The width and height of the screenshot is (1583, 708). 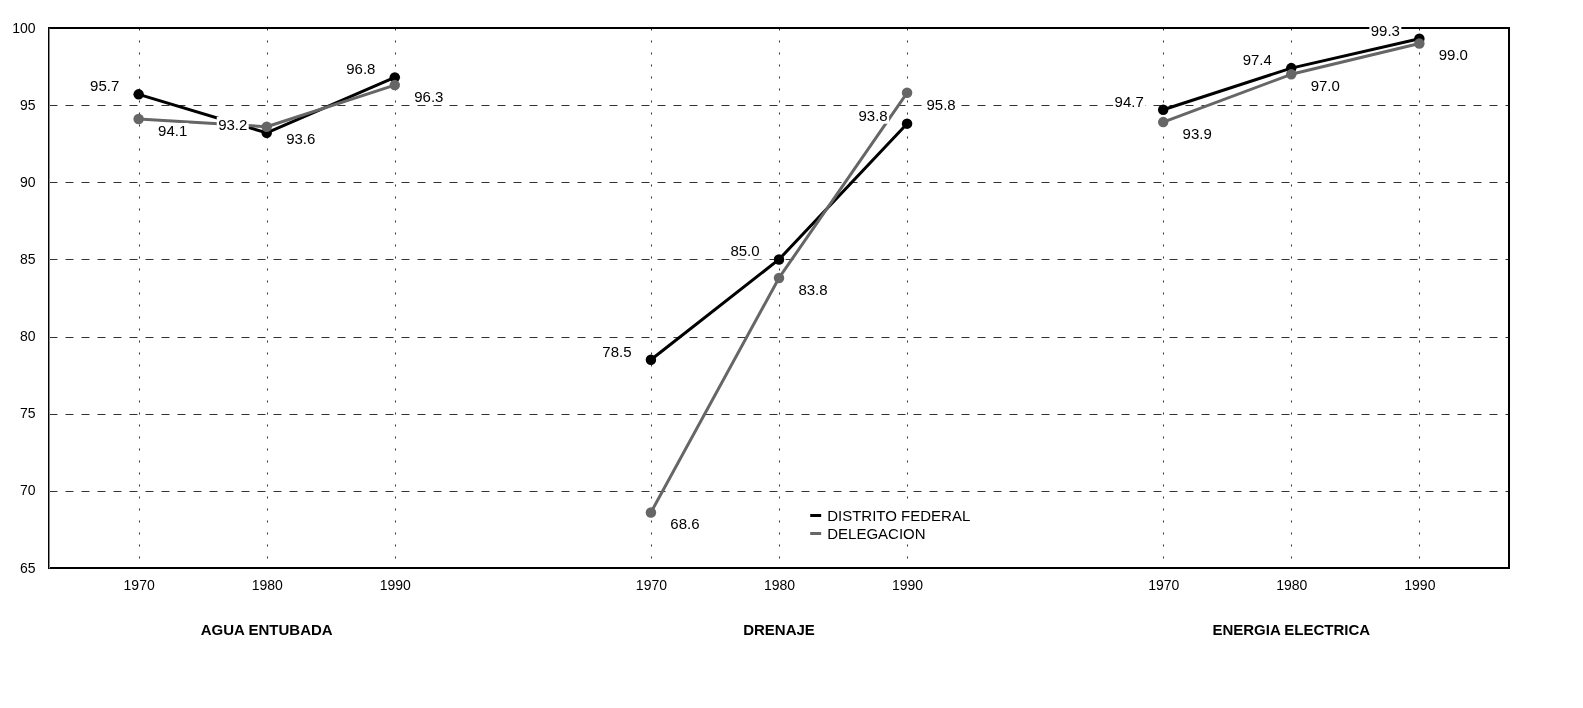 I want to click on y-tick-label: 85, so click(x=27, y=258).